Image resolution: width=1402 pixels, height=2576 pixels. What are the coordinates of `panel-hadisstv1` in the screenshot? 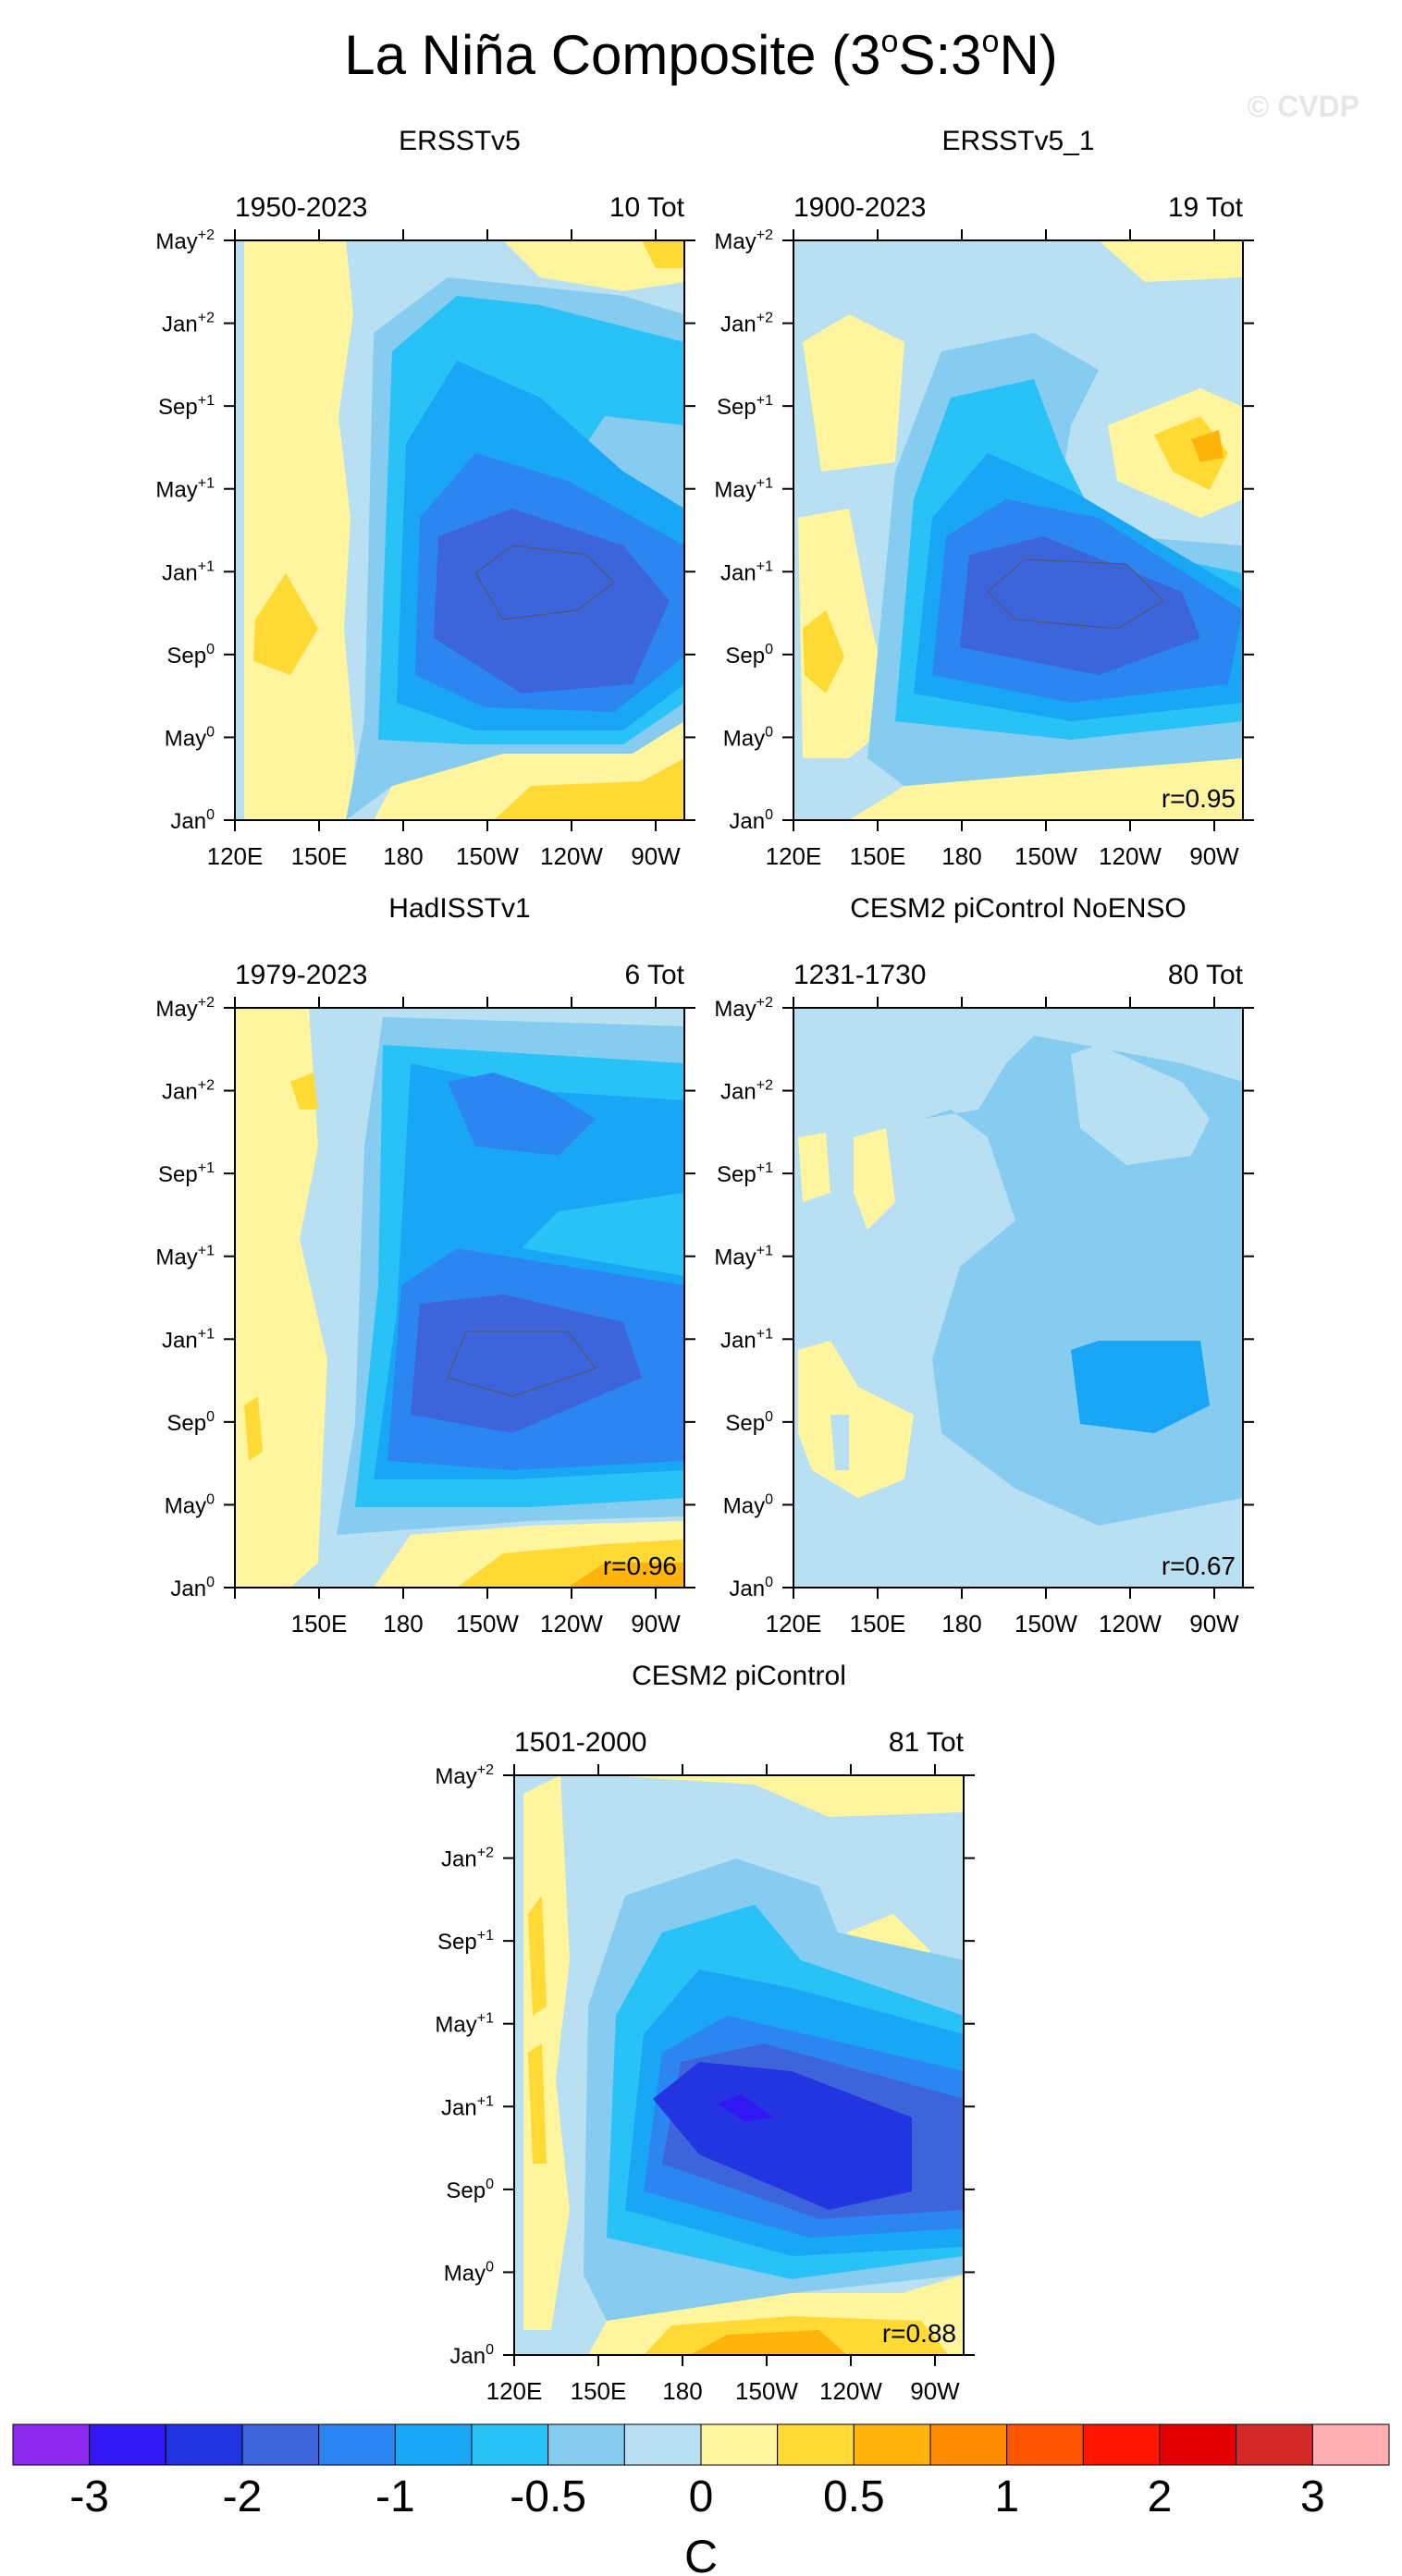 It's located at (459, 1298).